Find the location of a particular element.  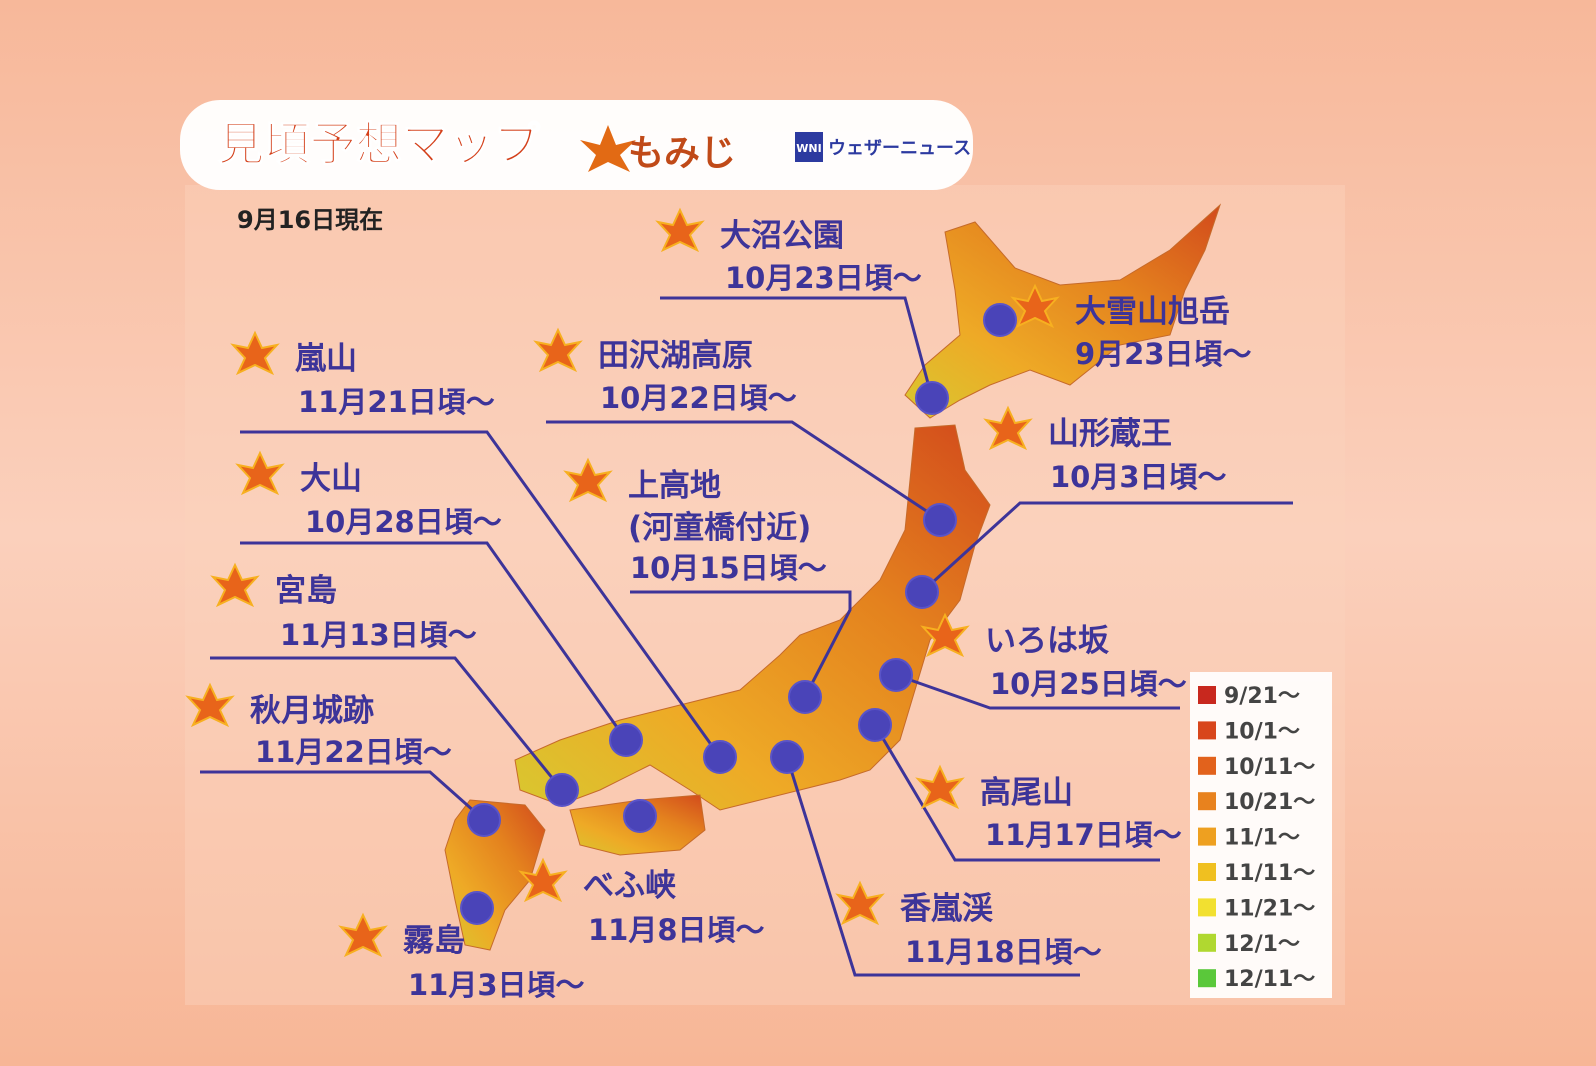

location-name: 大山 is located at coordinates (331, 479).